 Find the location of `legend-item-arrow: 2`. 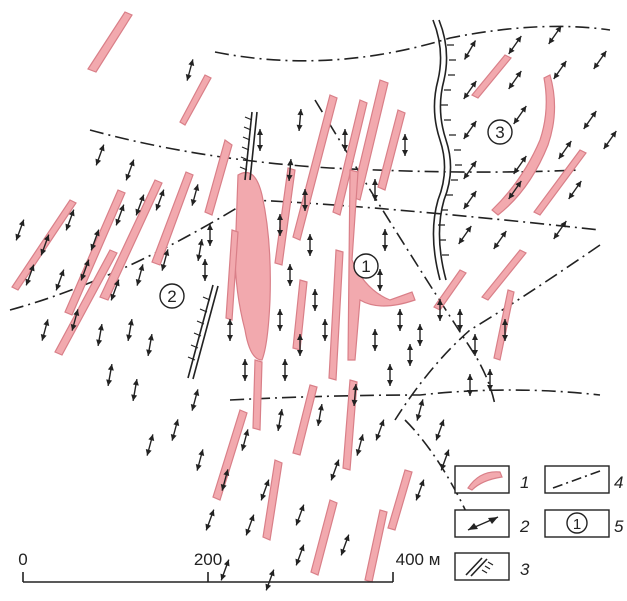

legend-item-arrow: 2 is located at coordinates (492, 523).